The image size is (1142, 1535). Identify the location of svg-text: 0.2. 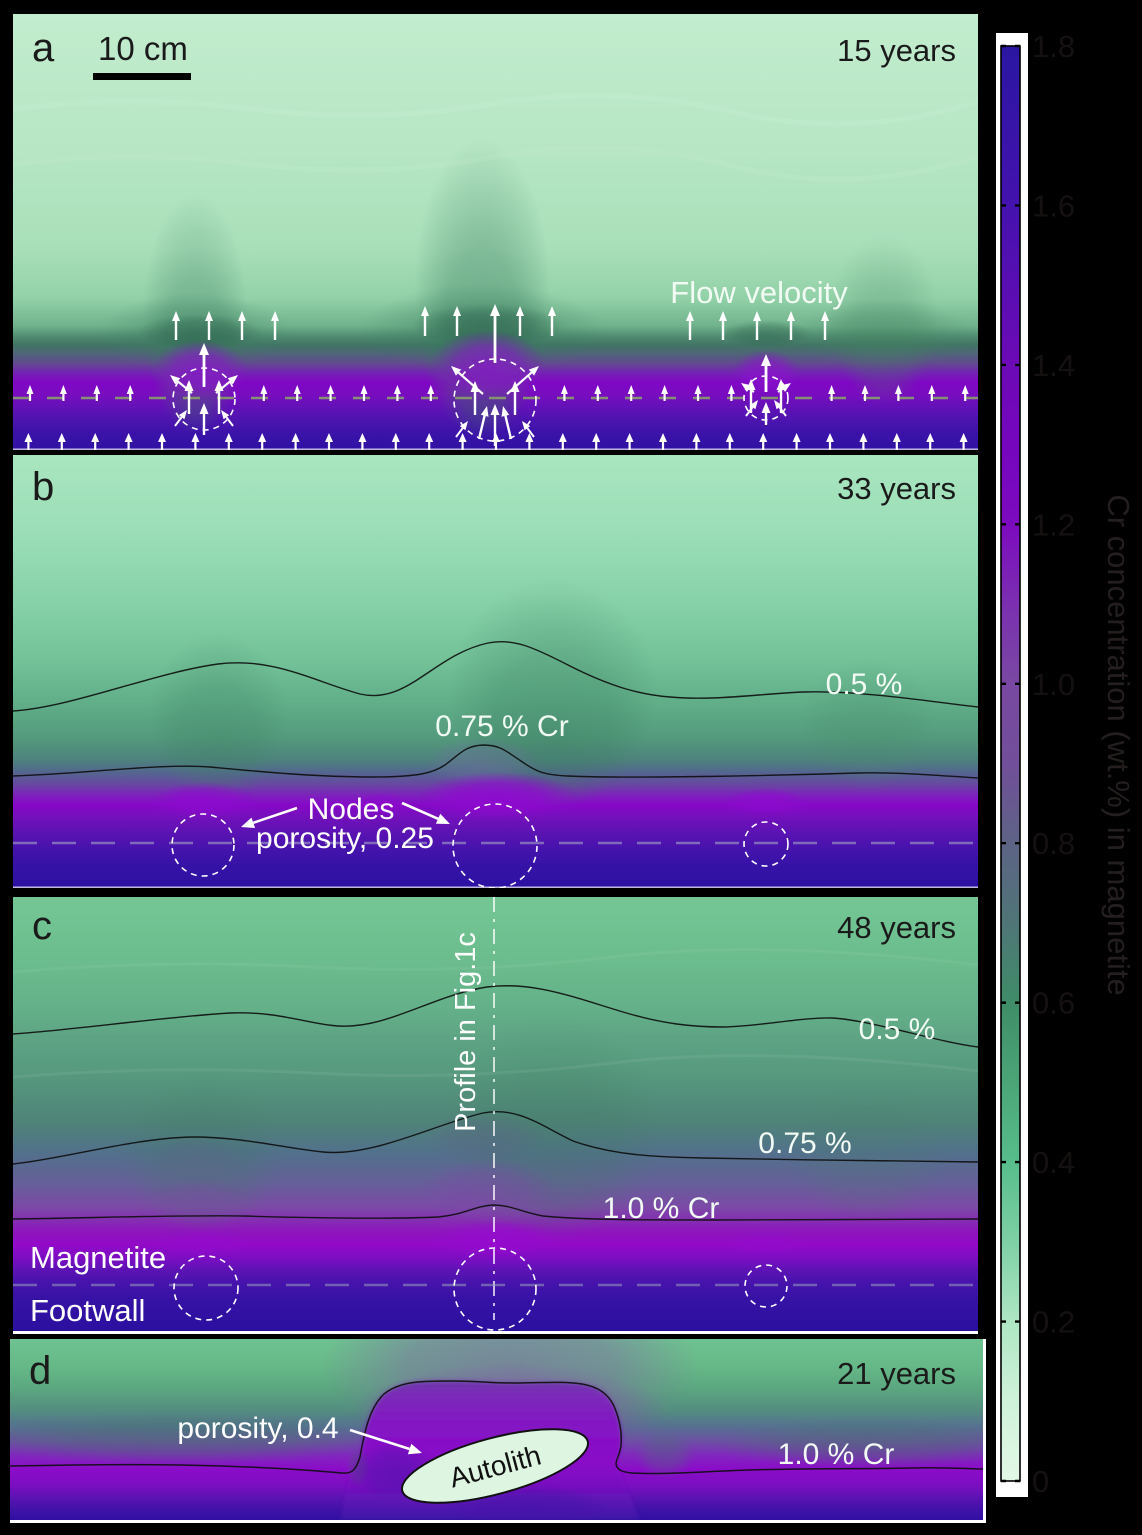
(1053, 1322).